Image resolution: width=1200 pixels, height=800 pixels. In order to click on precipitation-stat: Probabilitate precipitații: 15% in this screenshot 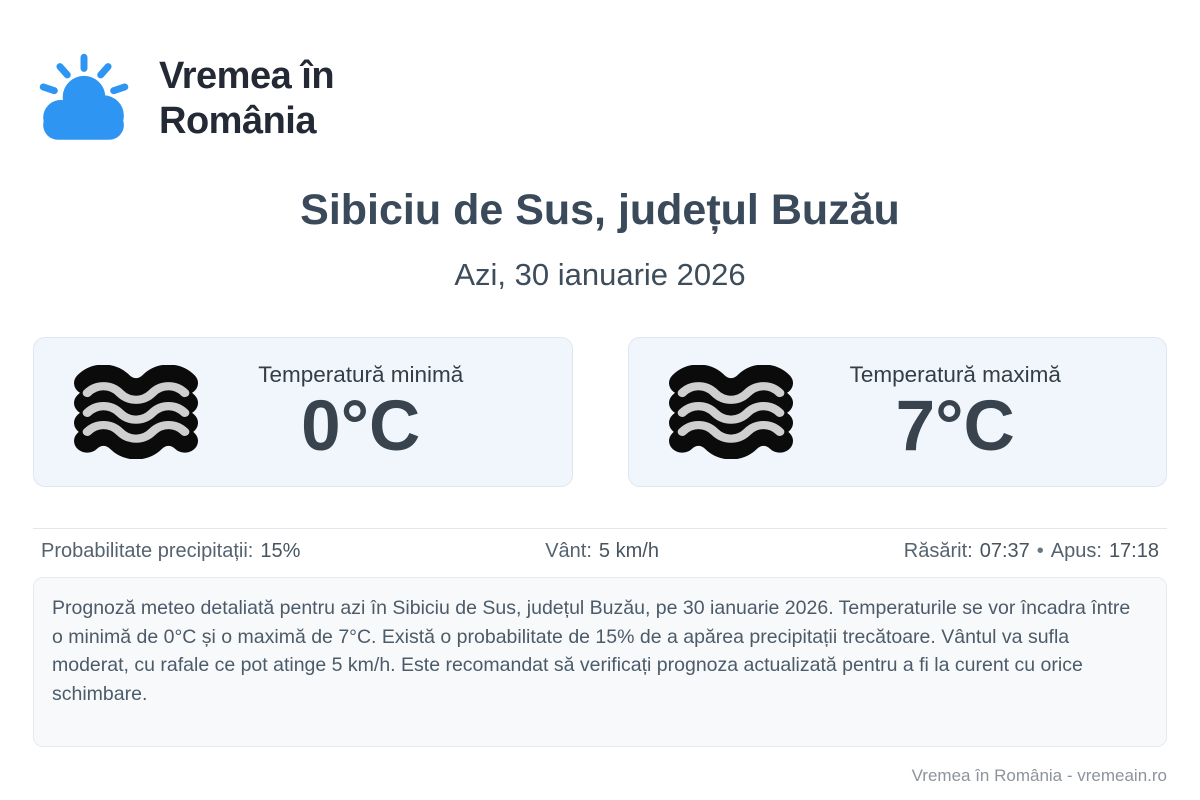, I will do `click(170, 551)`.